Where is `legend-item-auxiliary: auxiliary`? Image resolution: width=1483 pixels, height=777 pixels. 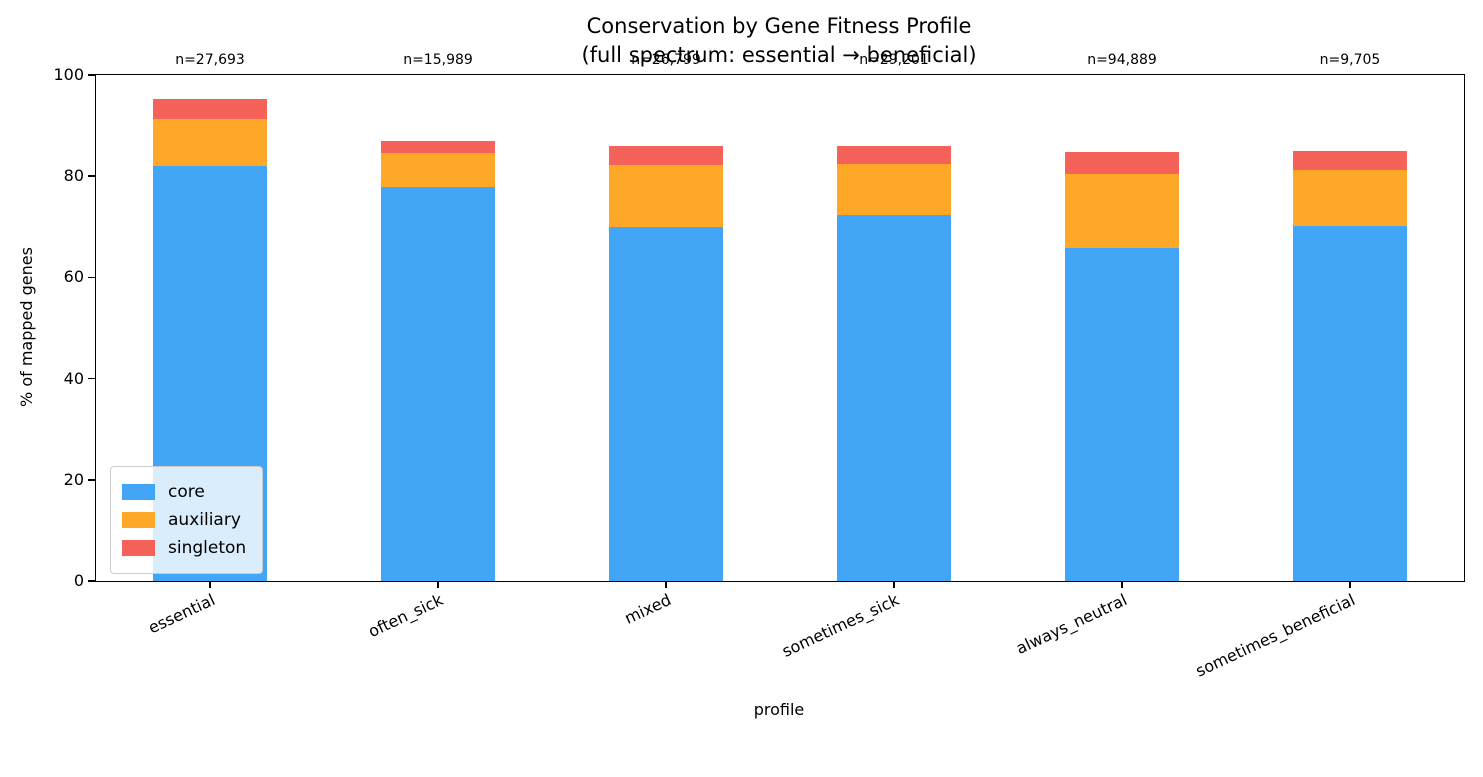
legend-item-auxiliary: auxiliary is located at coordinates (184, 520).